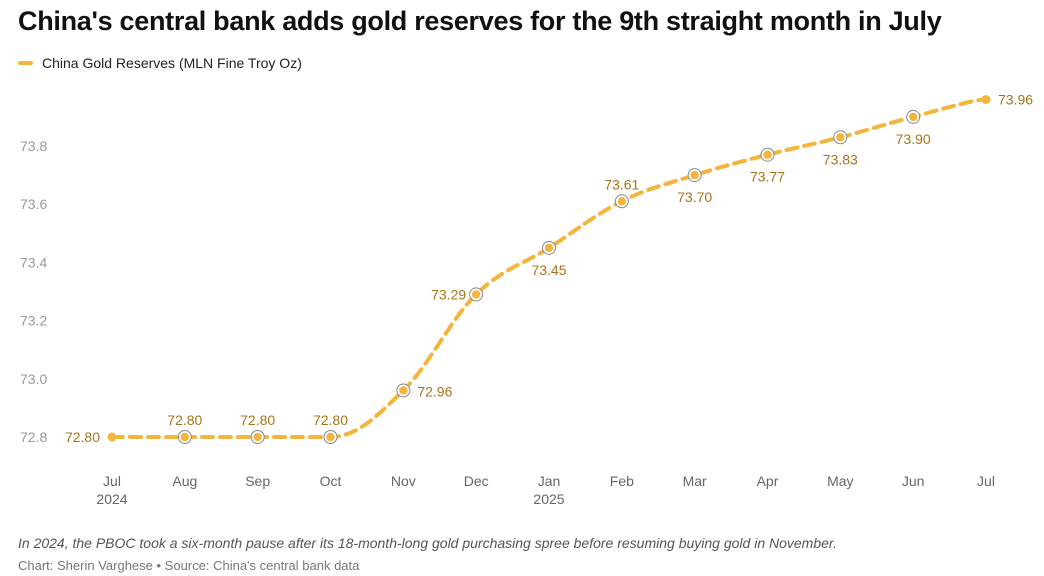 This screenshot has height=576, width=1044. What do you see at coordinates (448, 294) in the screenshot?
I see `data-label: 73.29` at bounding box center [448, 294].